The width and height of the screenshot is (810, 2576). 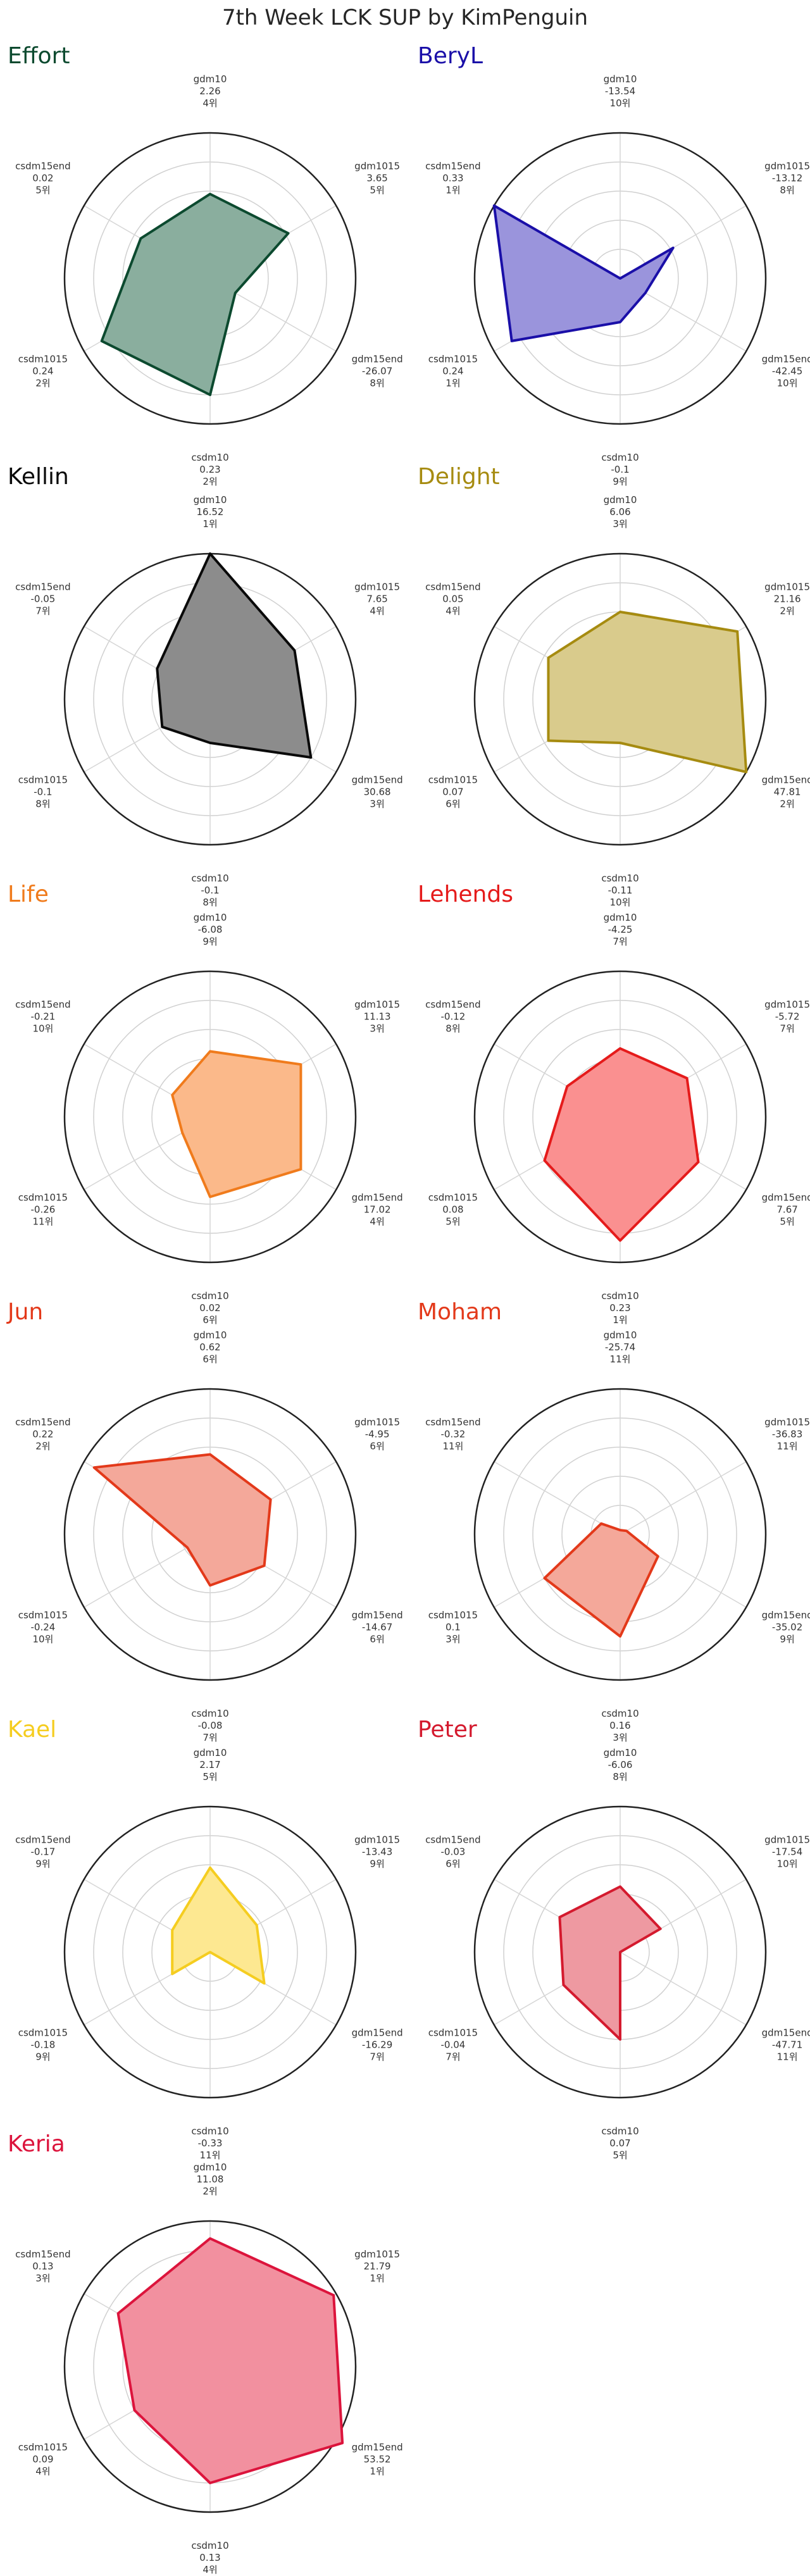 What do you see at coordinates (787, 792) in the screenshot?
I see `value-label: 47.81` at bounding box center [787, 792].